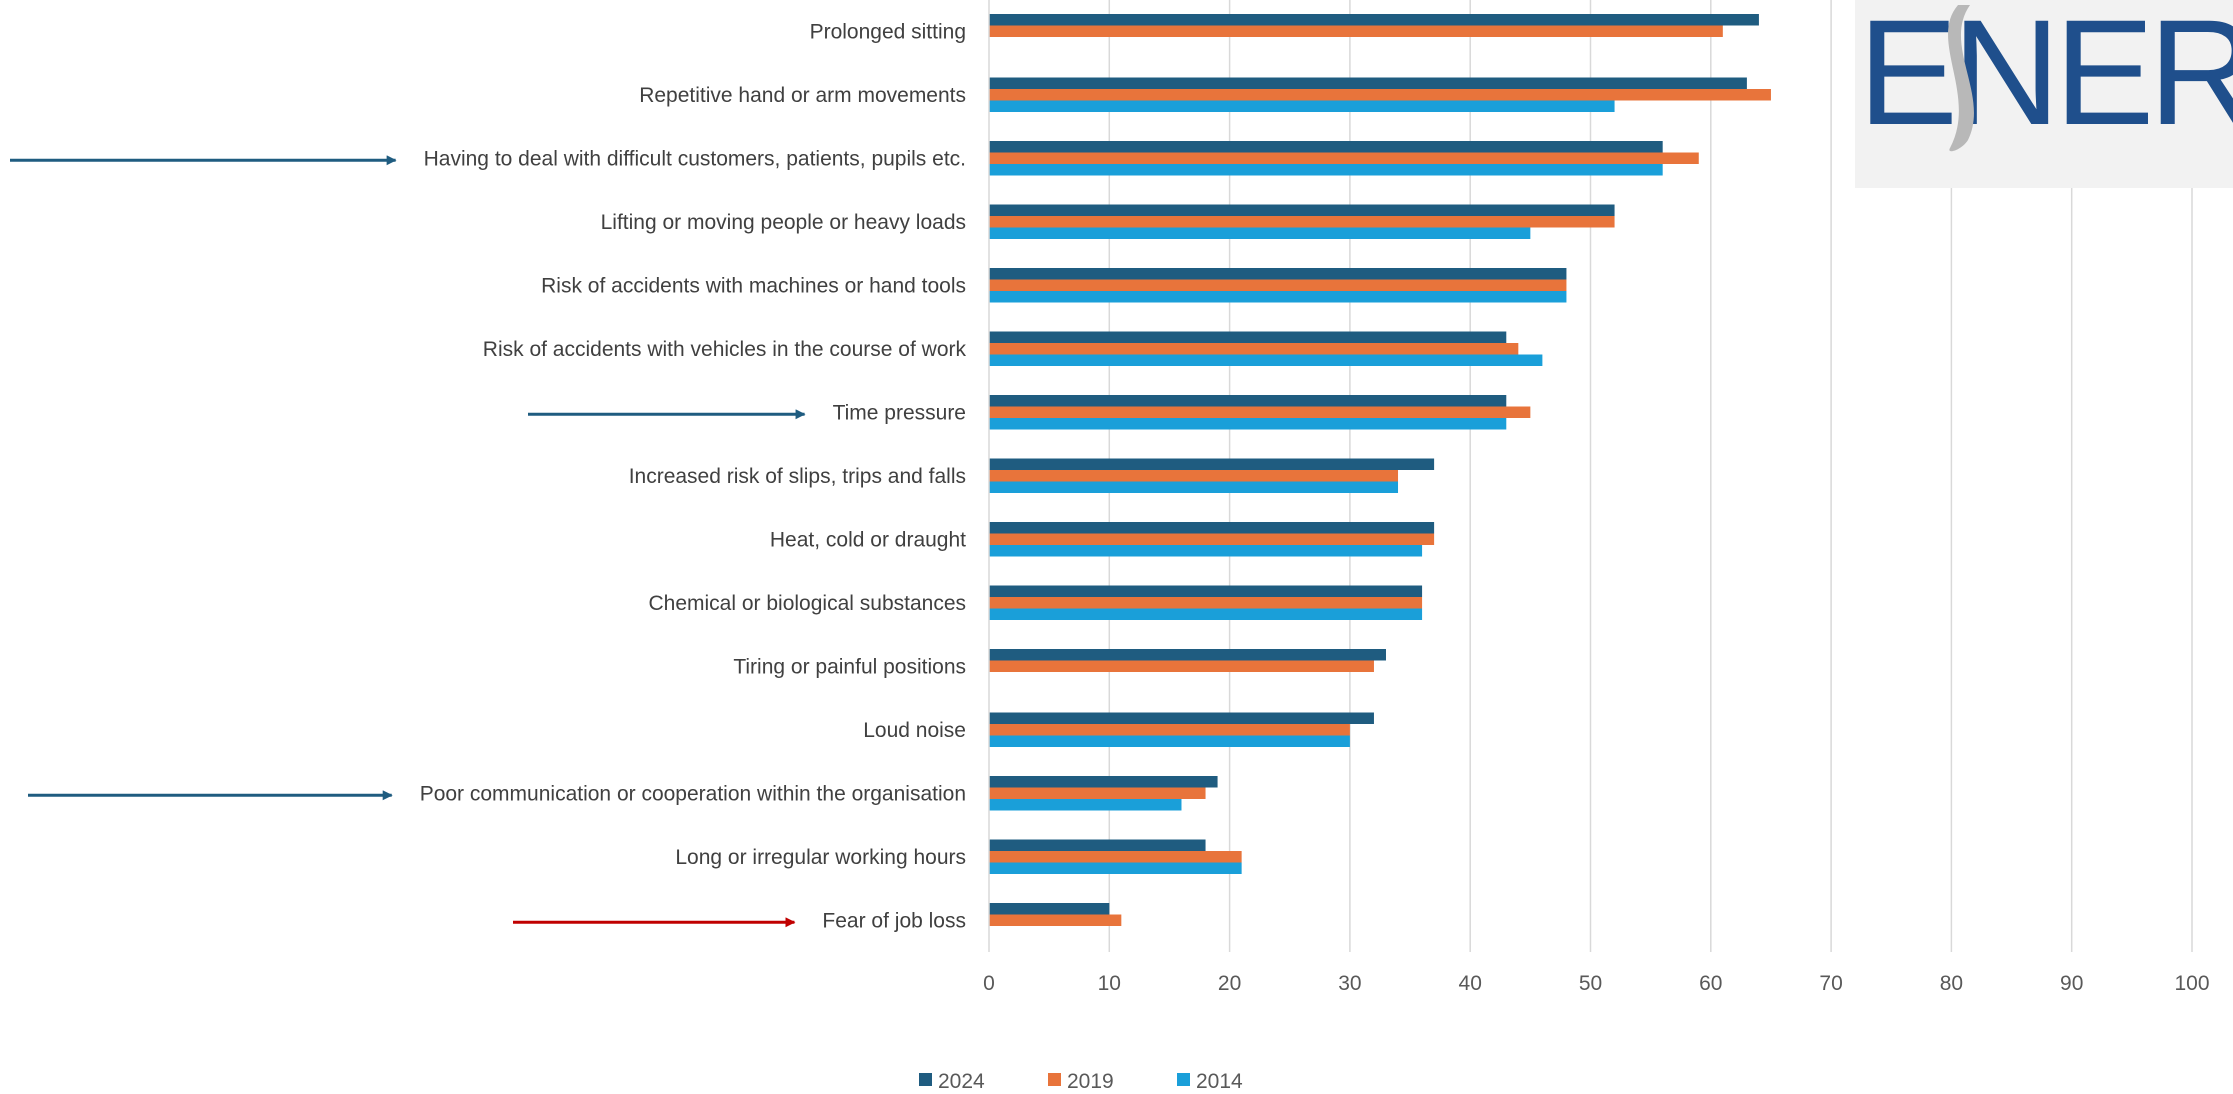  What do you see at coordinates (2092, 78) in the screenshot?
I see `logo-letters-rest: NER` at bounding box center [2092, 78].